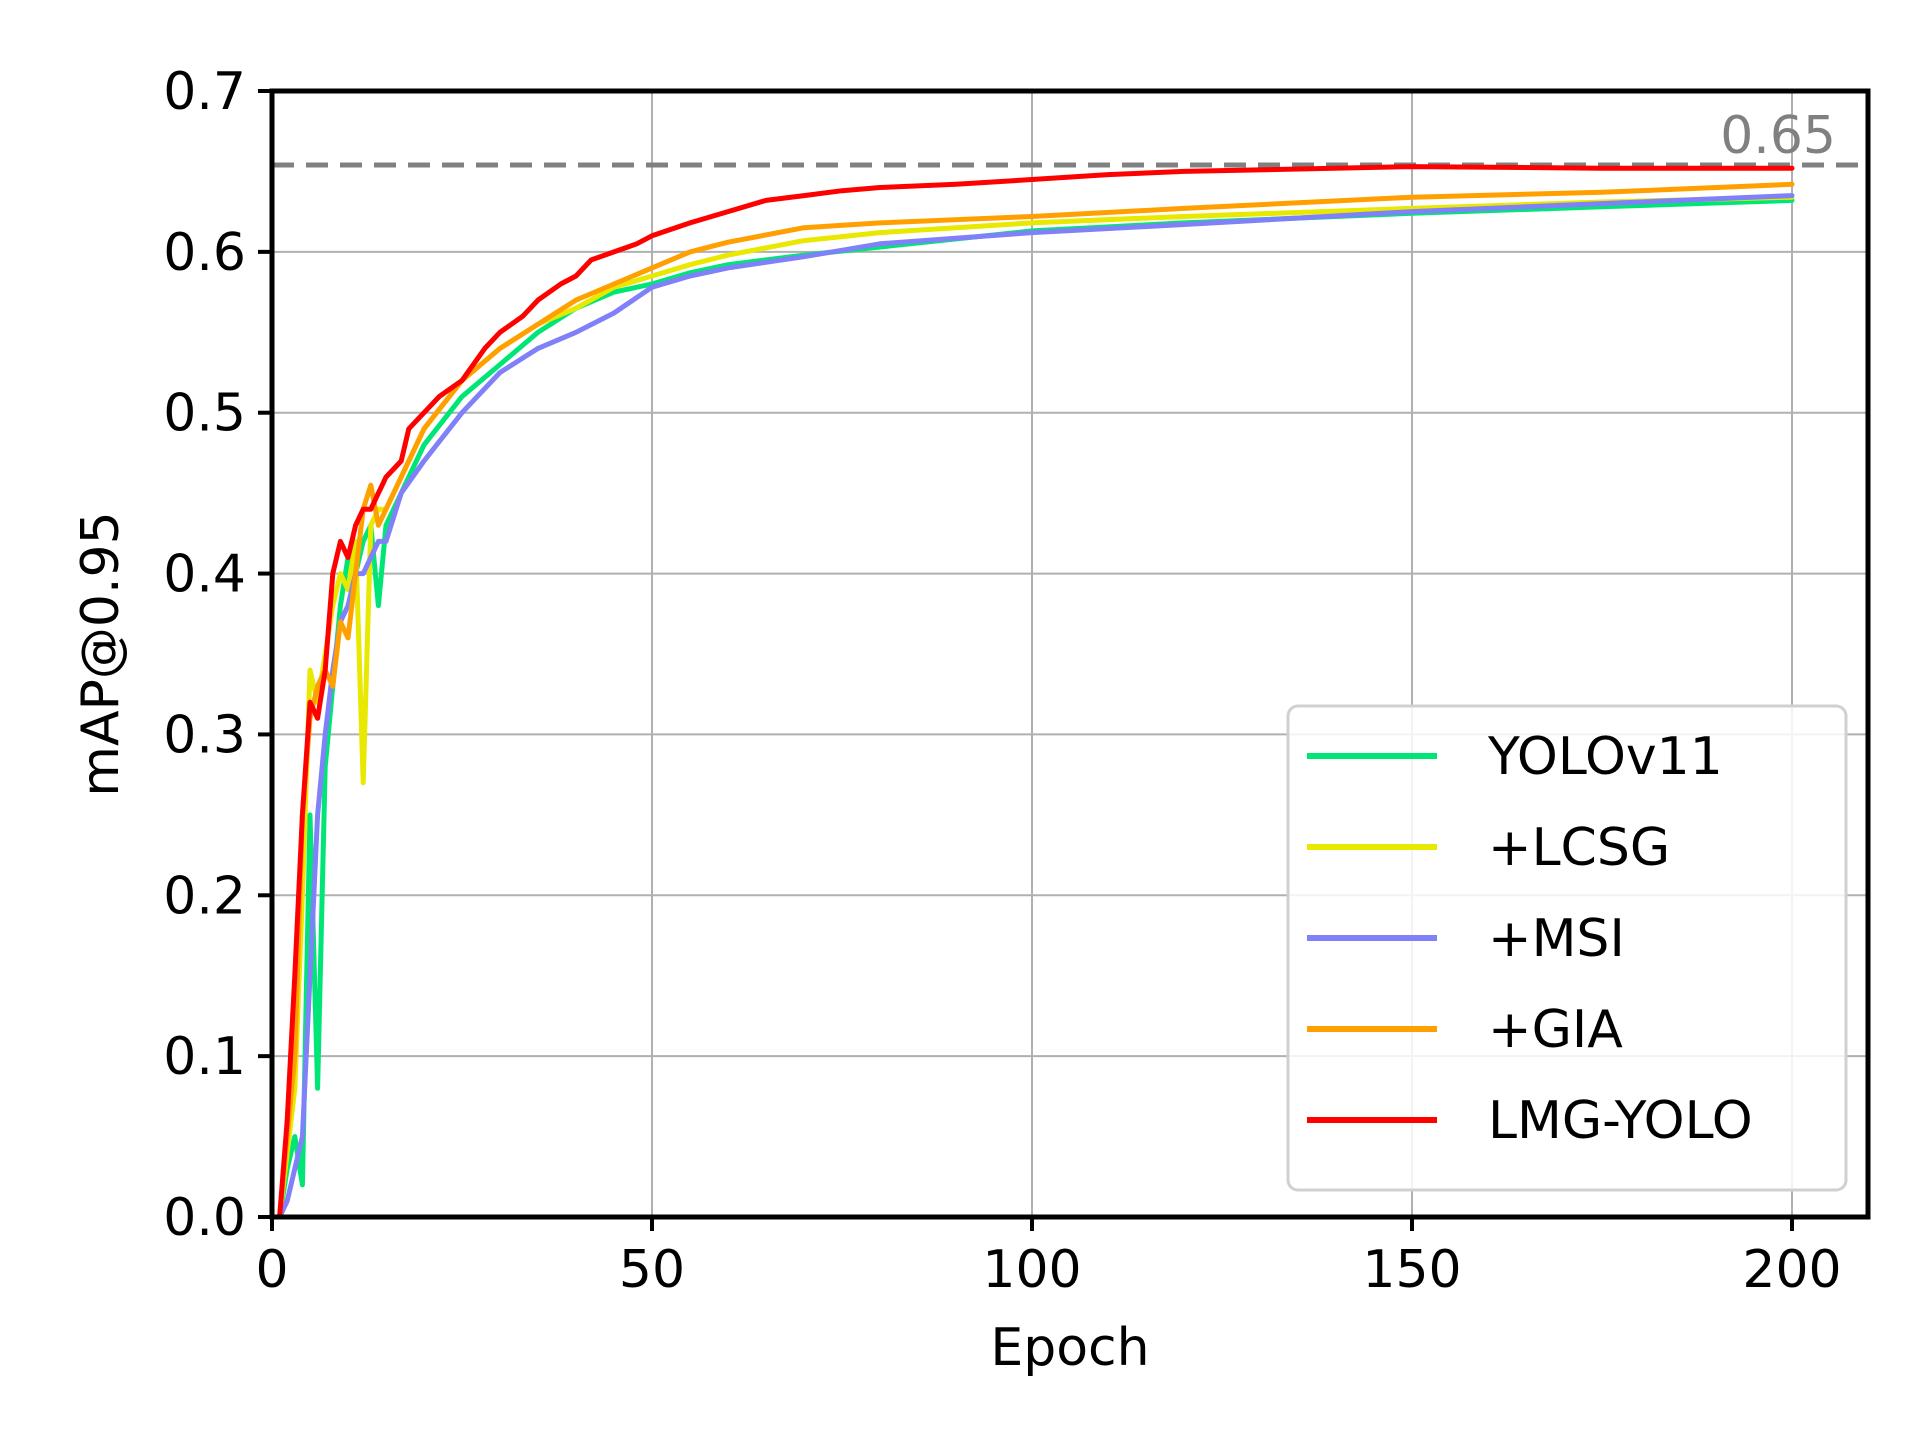 This screenshot has width=1920, height=1440. Describe the element at coordinates (1411, 1270) in the screenshot. I see `x-tick-label: 150` at that location.